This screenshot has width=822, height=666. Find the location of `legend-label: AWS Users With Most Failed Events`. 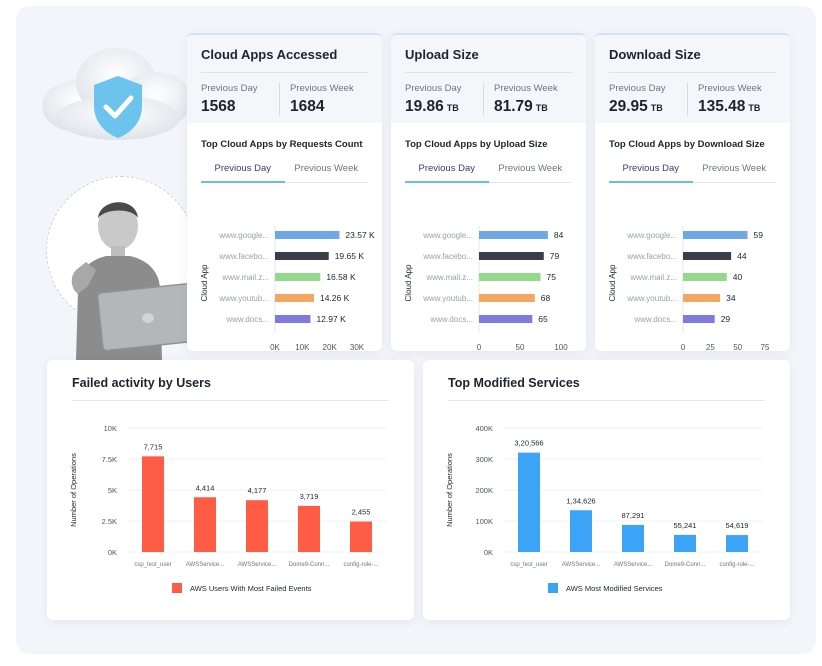

legend-label: AWS Users With Most Failed Events is located at coordinates (251, 588).